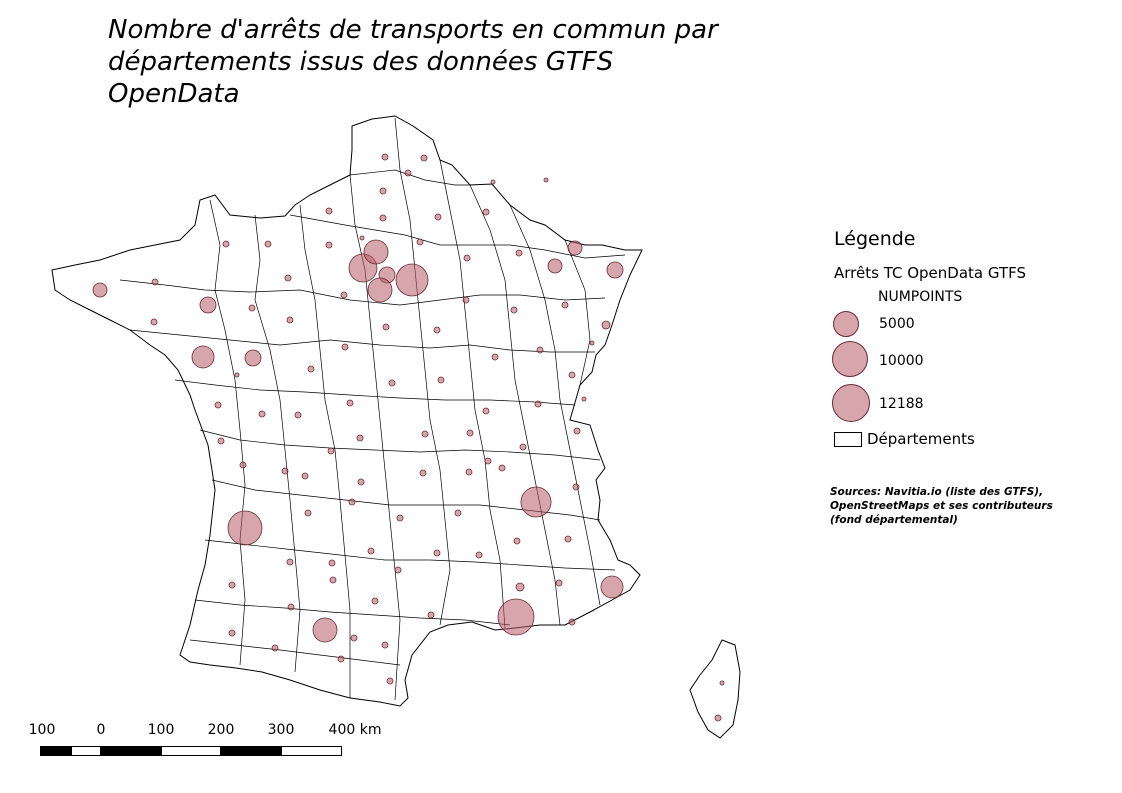 The height and width of the screenshot is (793, 1122). What do you see at coordinates (897, 324) in the screenshot?
I see `legend-item-label: 5000` at bounding box center [897, 324].